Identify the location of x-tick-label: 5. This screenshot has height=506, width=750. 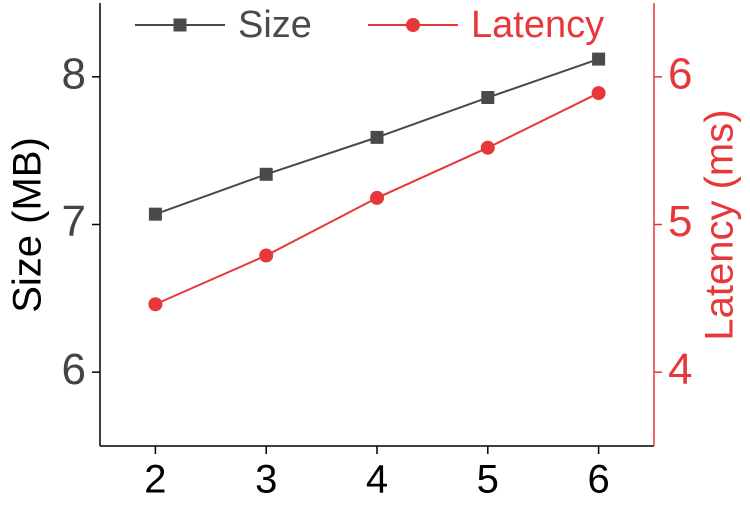
(488, 480).